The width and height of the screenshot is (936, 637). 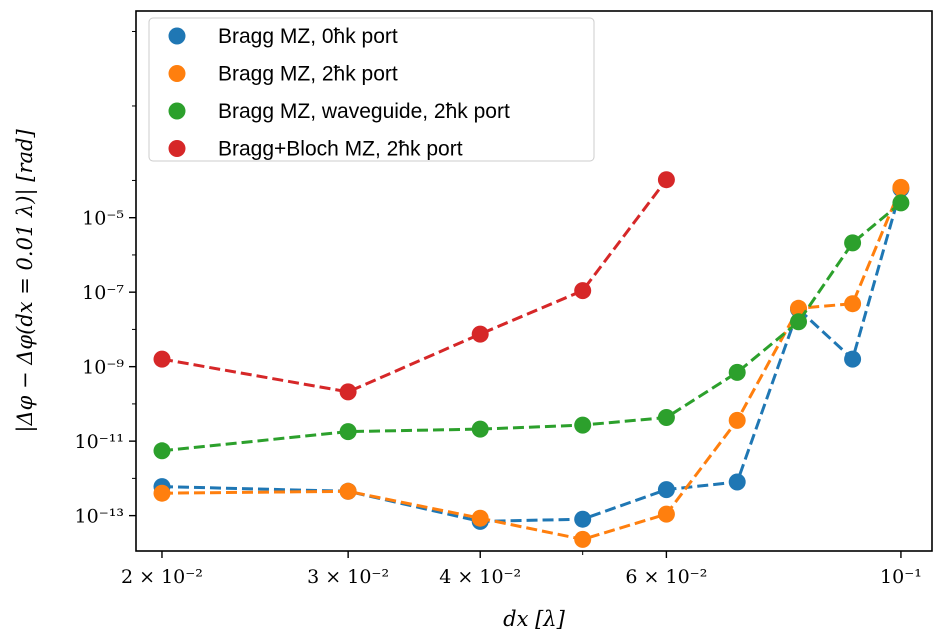 I want to click on legend-label: Bragg MZ, 2ħk port, so click(x=308, y=74).